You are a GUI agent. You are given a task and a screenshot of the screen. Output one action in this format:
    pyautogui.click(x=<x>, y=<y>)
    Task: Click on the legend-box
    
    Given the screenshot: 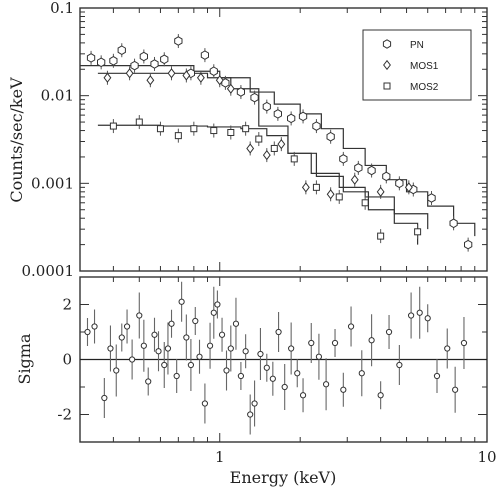 What is the action you would take?
    pyautogui.click(x=417, y=65)
    